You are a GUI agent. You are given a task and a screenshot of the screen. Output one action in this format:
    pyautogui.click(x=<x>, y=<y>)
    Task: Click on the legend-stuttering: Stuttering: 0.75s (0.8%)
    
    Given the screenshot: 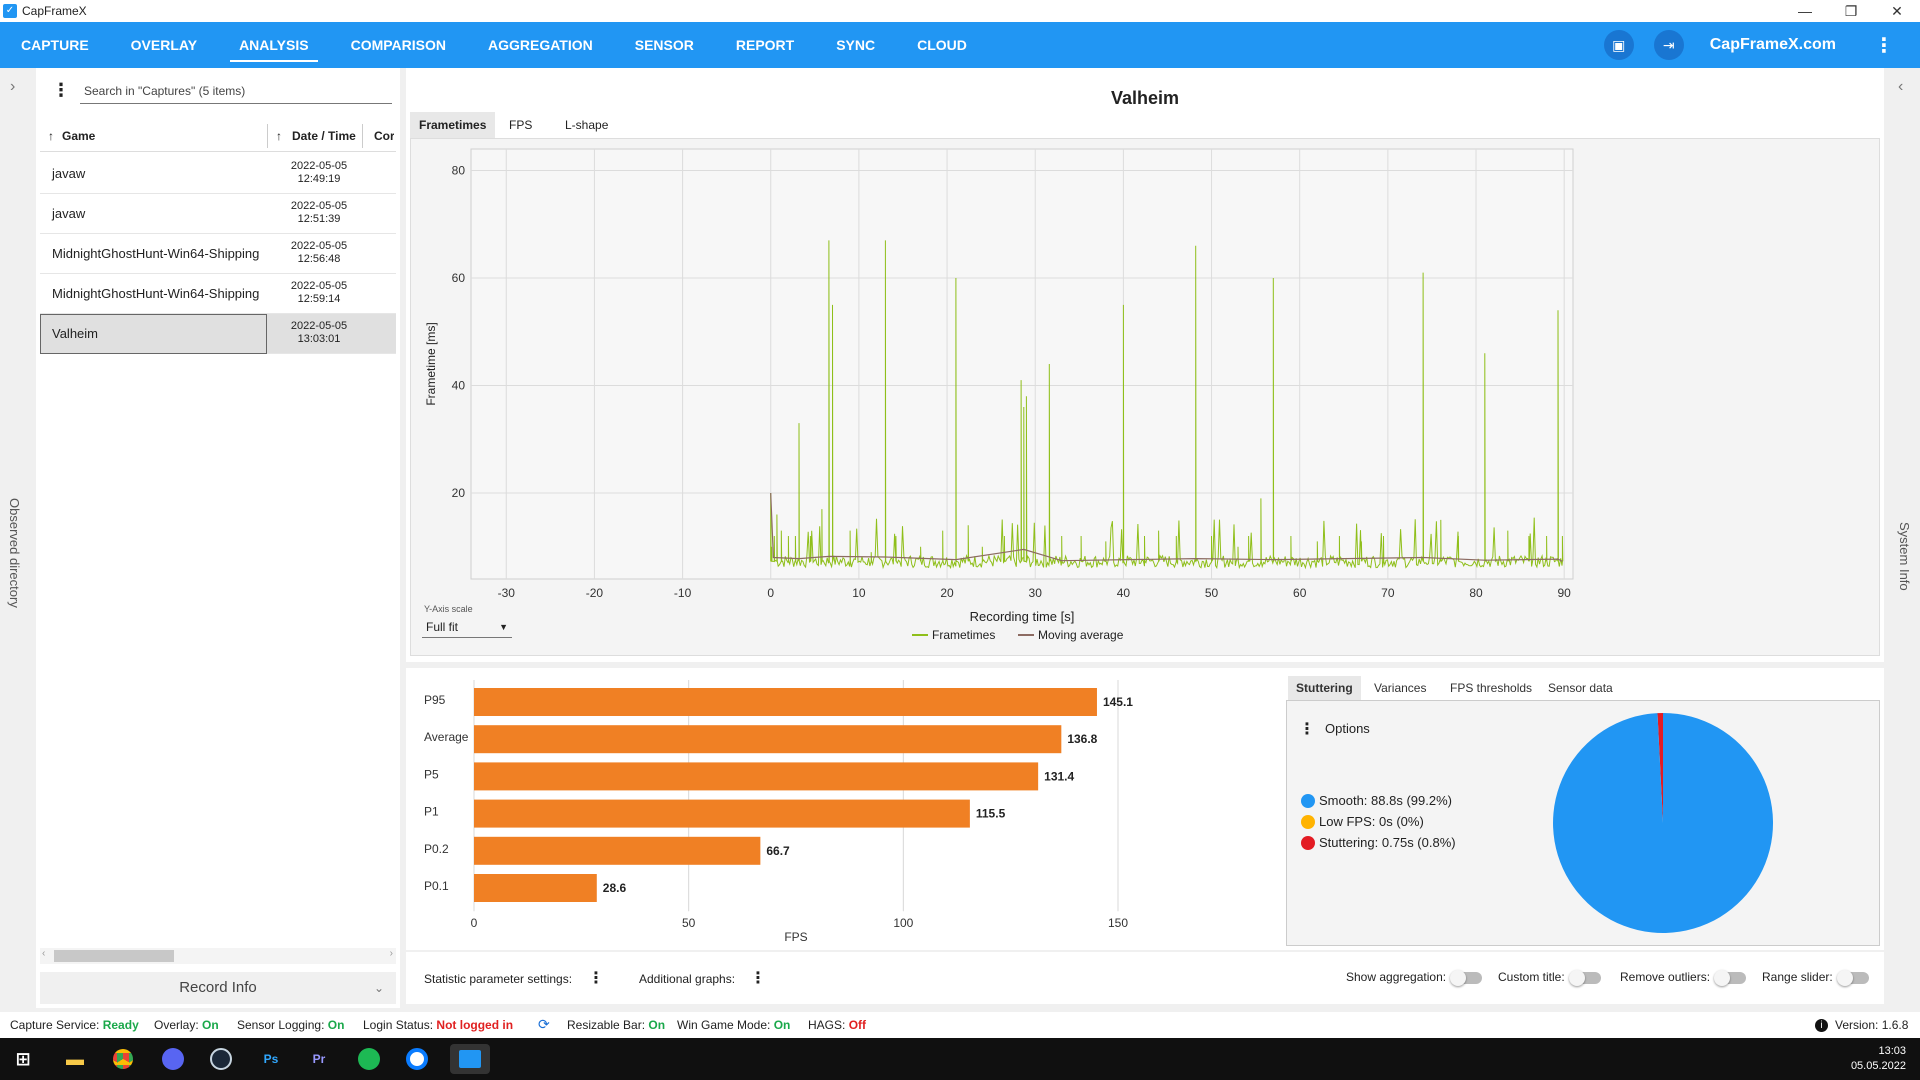 What is the action you would take?
    pyautogui.click(x=1378, y=842)
    